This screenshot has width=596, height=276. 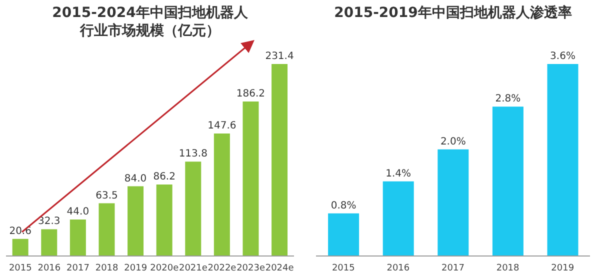 What do you see at coordinates (150, 22) in the screenshot?
I see `chart-title: 2015-2024年中国扫地机器人行业市场规模（亿元）` at bounding box center [150, 22].